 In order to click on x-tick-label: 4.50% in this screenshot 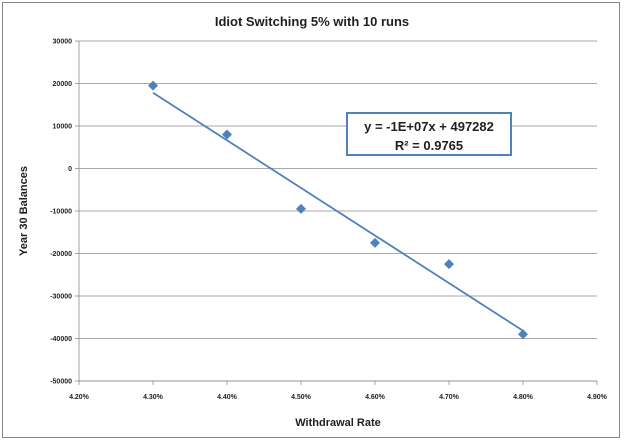, I will do `click(301, 397)`.